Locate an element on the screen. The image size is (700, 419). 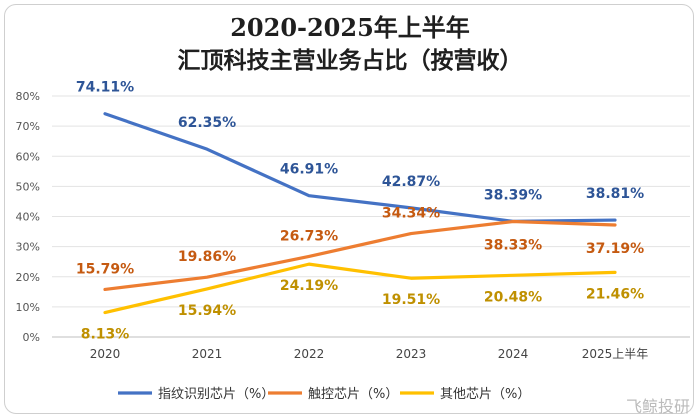
legend-label: 其他芯片（%） is located at coordinates (485, 394).